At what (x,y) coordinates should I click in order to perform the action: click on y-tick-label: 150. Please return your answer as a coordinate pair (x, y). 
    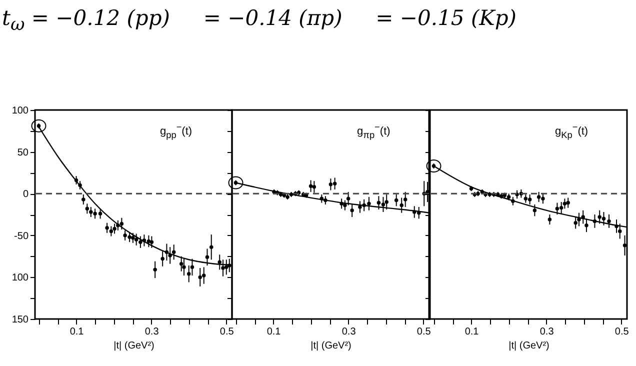
    Looking at the image, I should click on (20, 320).